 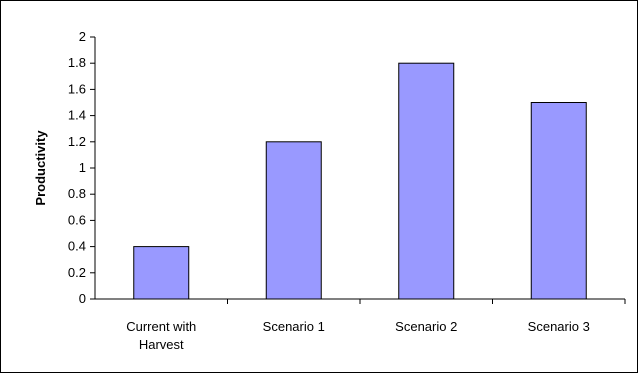 What do you see at coordinates (40, 168) in the screenshot?
I see `y-axis-label: Productivity` at bounding box center [40, 168].